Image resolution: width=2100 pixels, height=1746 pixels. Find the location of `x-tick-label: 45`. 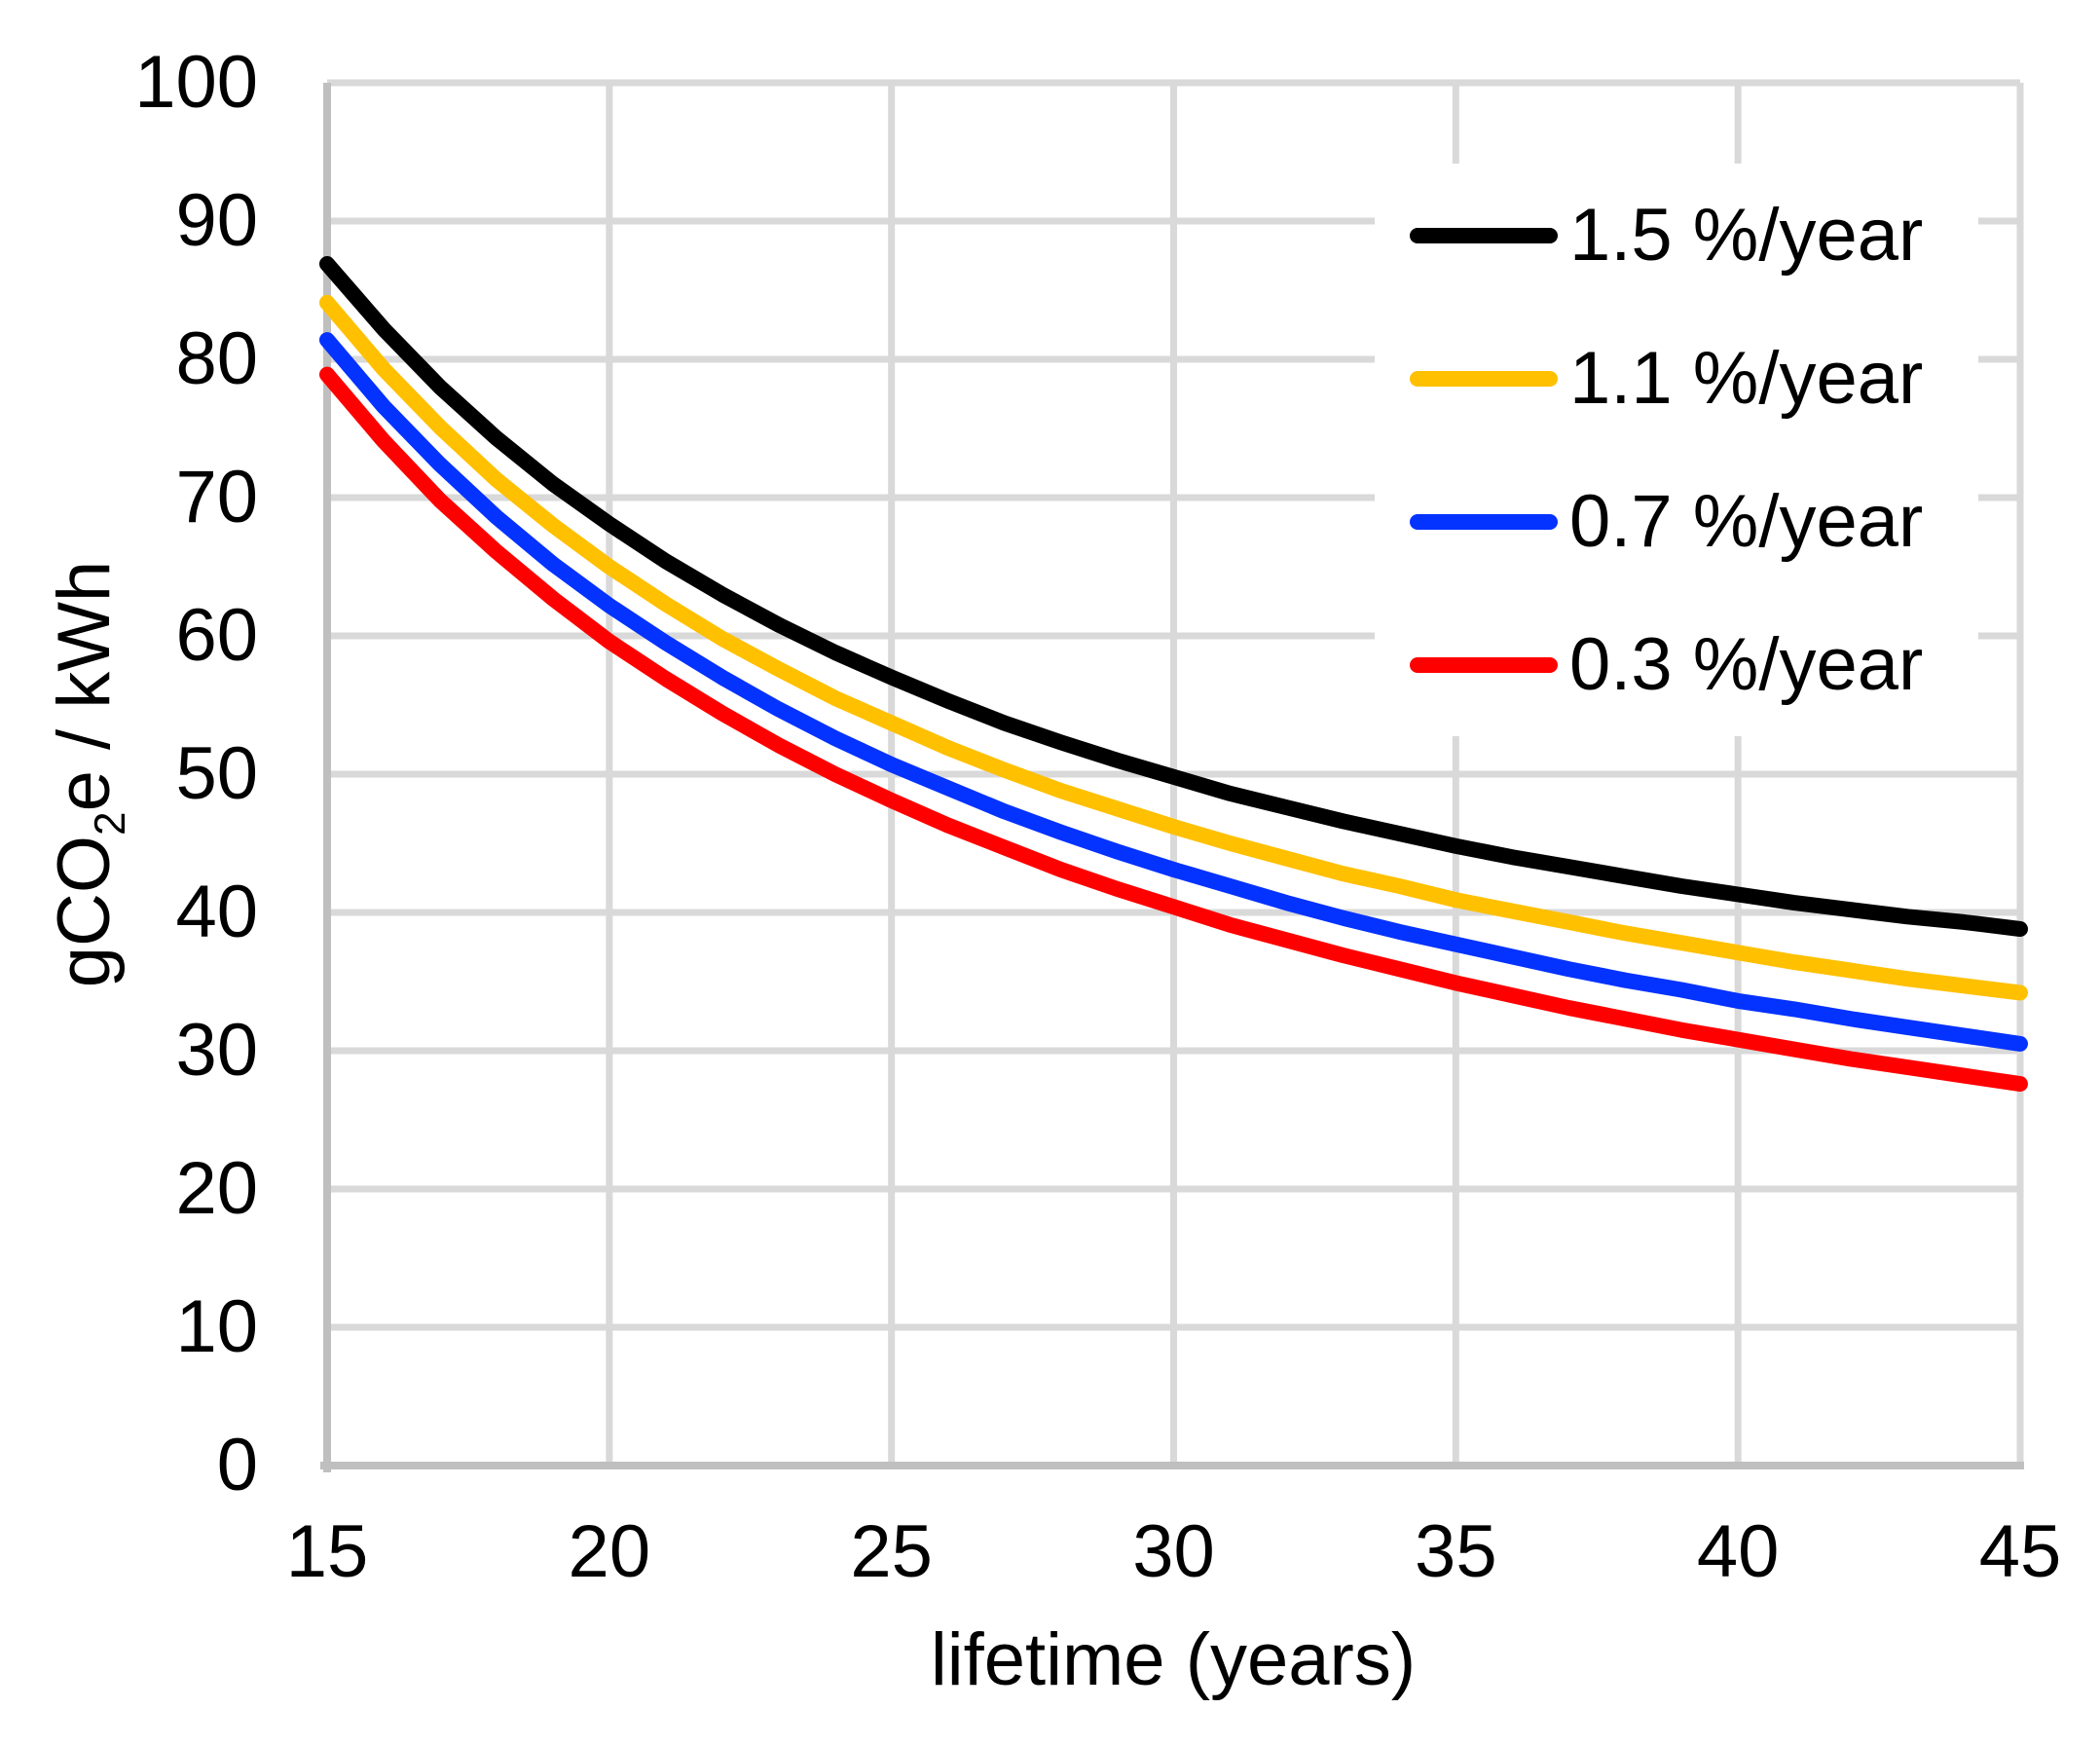

x-tick-label: 45 is located at coordinates (2020, 1551).